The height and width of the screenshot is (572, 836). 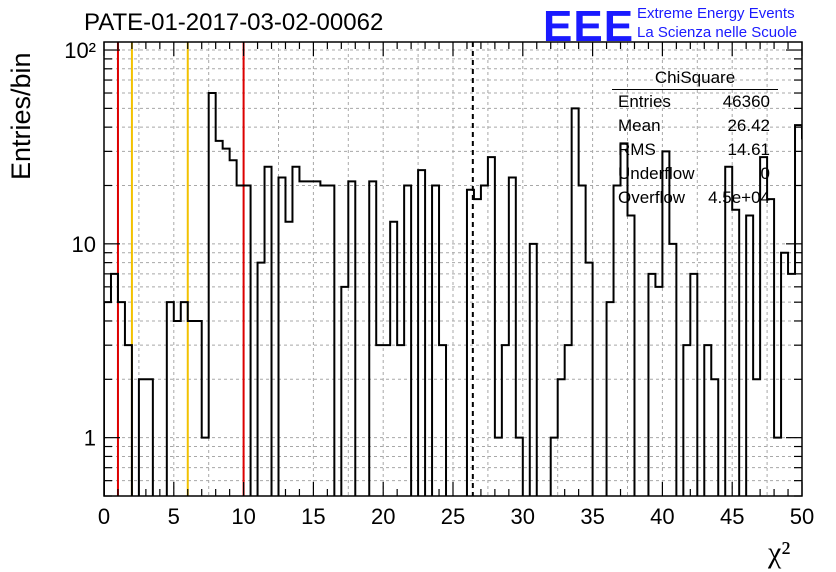 I want to click on stats-key: RMS, so click(x=637, y=149).